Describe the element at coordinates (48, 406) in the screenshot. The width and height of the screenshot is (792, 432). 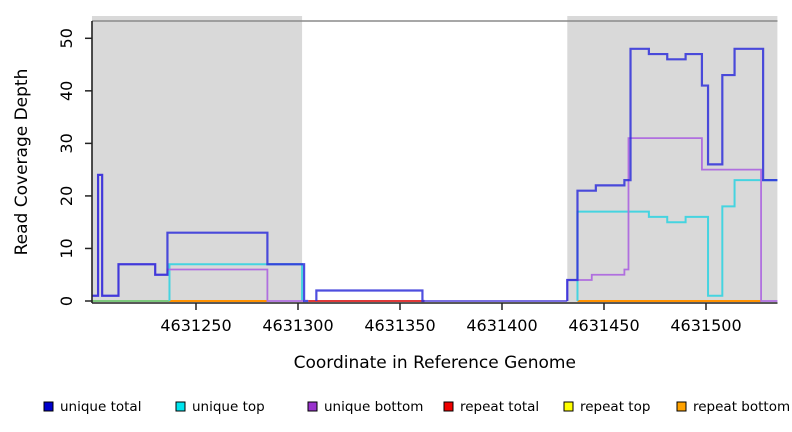
I see `legend-swatch-unique-total` at that location.